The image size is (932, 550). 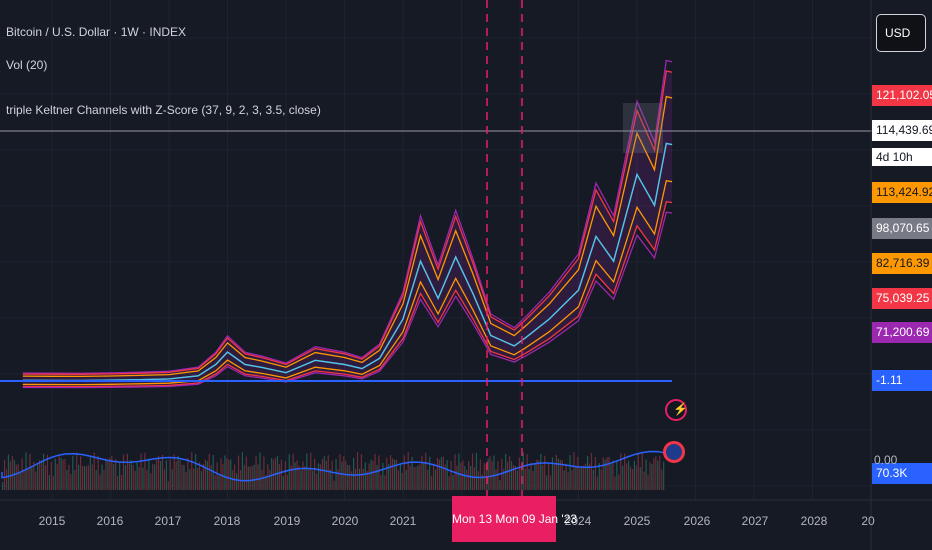 What do you see at coordinates (676, 410) in the screenshot?
I see `lightning-icon: ⚡` at bounding box center [676, 410].